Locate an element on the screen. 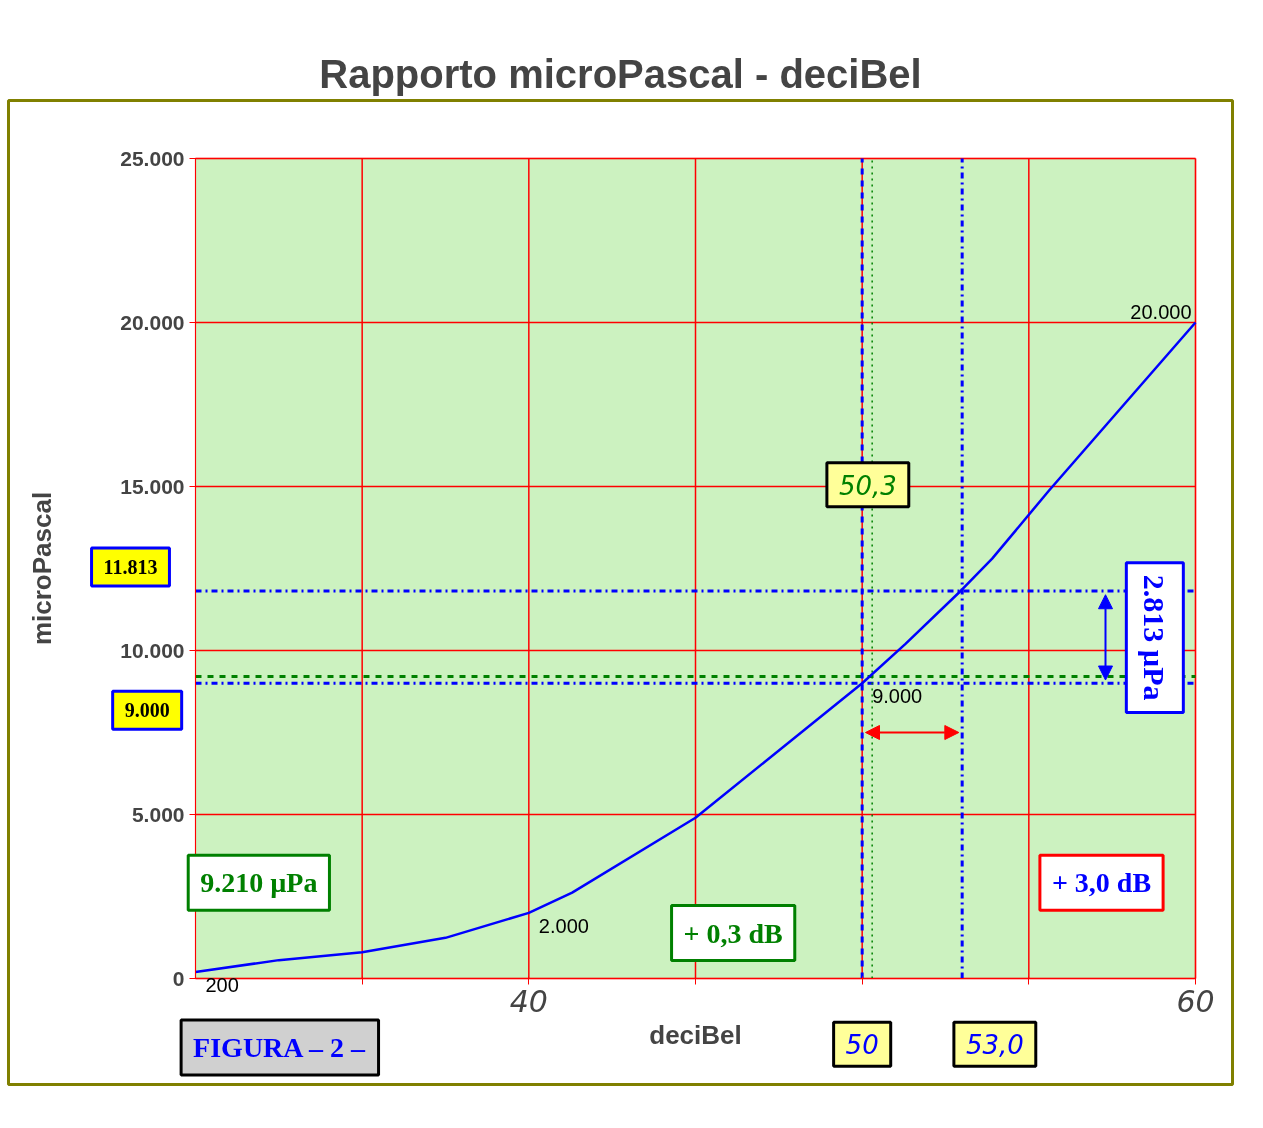  x-tick-label: 40 is located at coordinates (528, 1001).